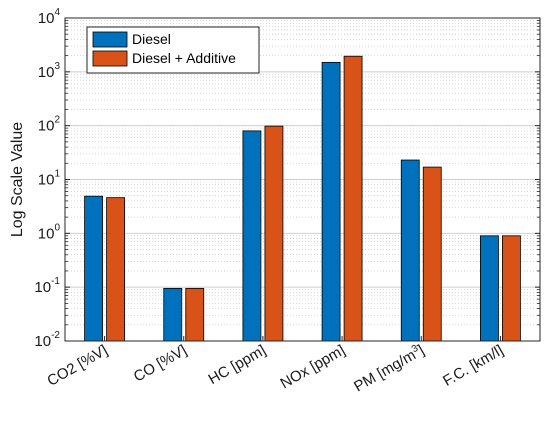  I want to click on legend-label: Diesel + Additive, so click(184, 58).